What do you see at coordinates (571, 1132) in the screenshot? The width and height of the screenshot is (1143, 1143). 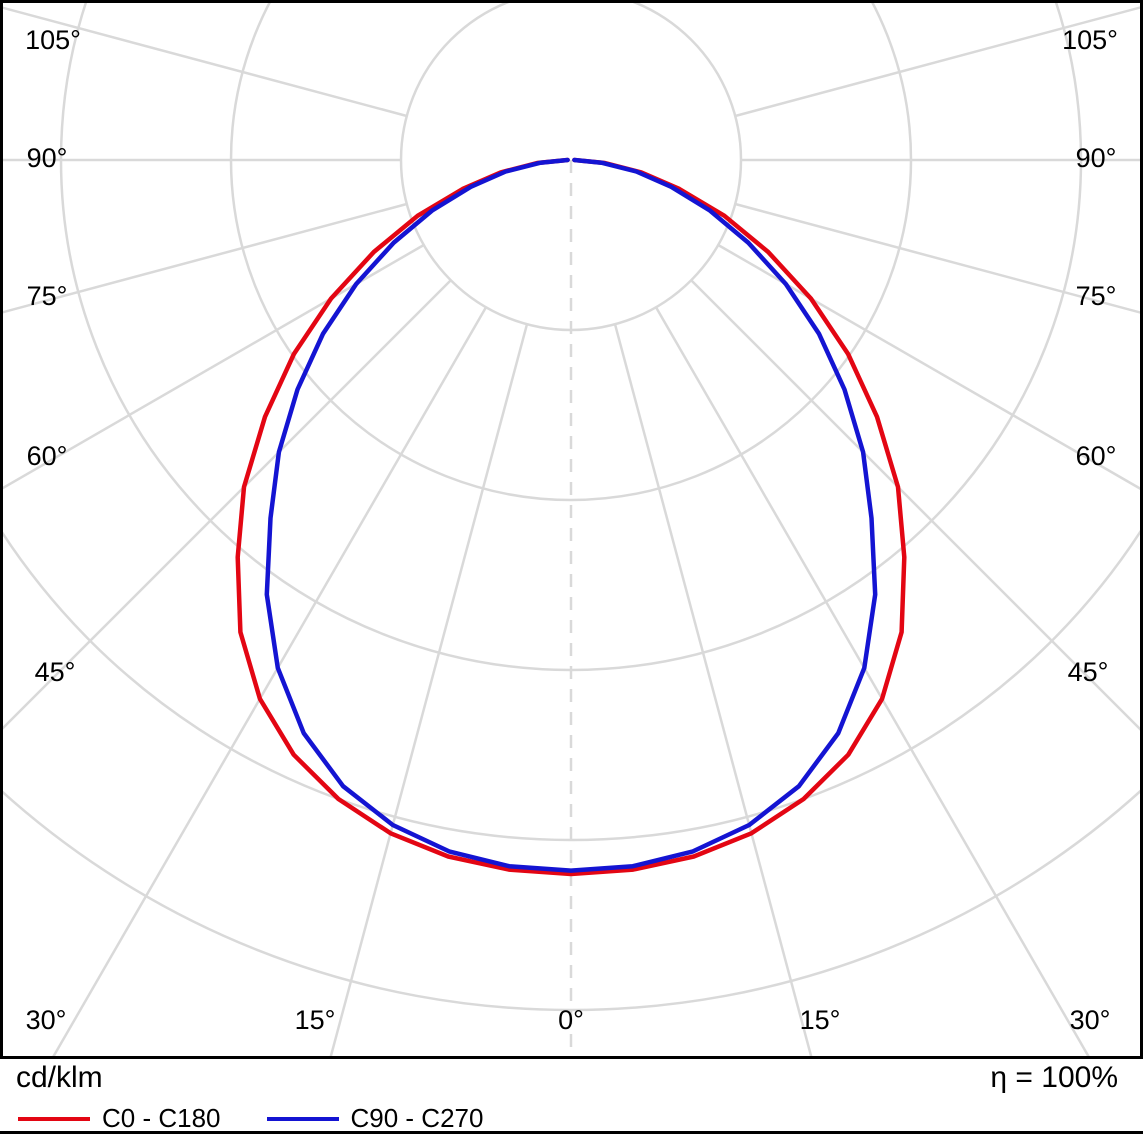 I see `bottom-divider` at bounding box center [571, 1132].